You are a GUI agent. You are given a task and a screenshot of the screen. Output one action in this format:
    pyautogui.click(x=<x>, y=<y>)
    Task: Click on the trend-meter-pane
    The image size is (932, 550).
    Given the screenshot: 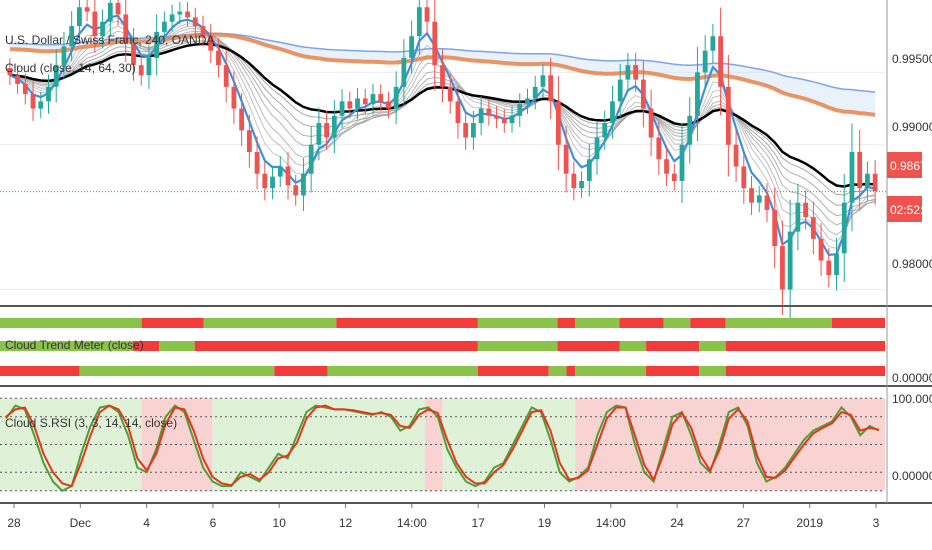 What is the action you would take?
    pyautogui.click(x=442, y=347)
    